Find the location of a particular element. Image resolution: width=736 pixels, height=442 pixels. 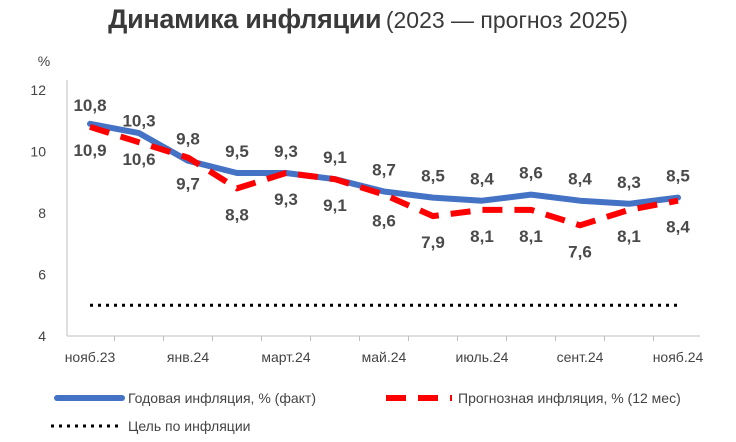

y-axis-unit-label: % is located at coordinates (44, 61).